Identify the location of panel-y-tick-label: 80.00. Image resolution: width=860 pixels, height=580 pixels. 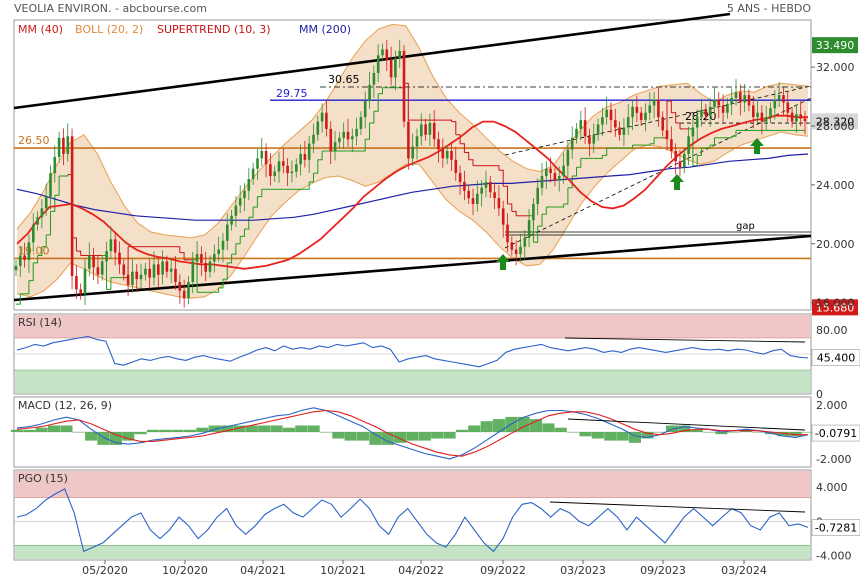
(832, 330).